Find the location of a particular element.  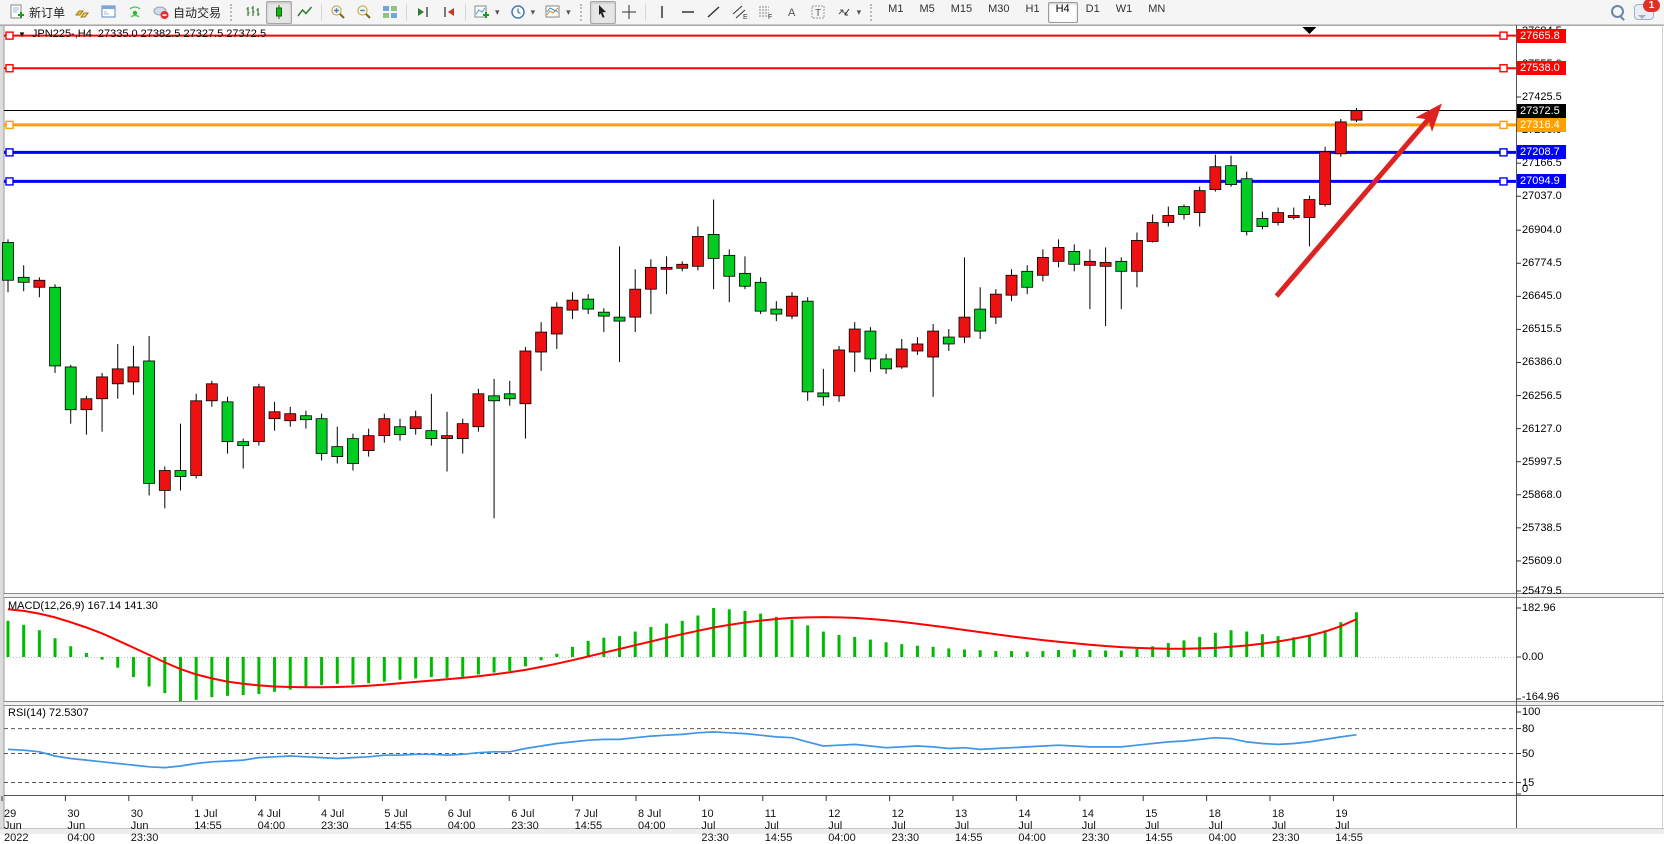

time-axis-label: 13 Jul 14:55 is located at coordinates (969, 826).